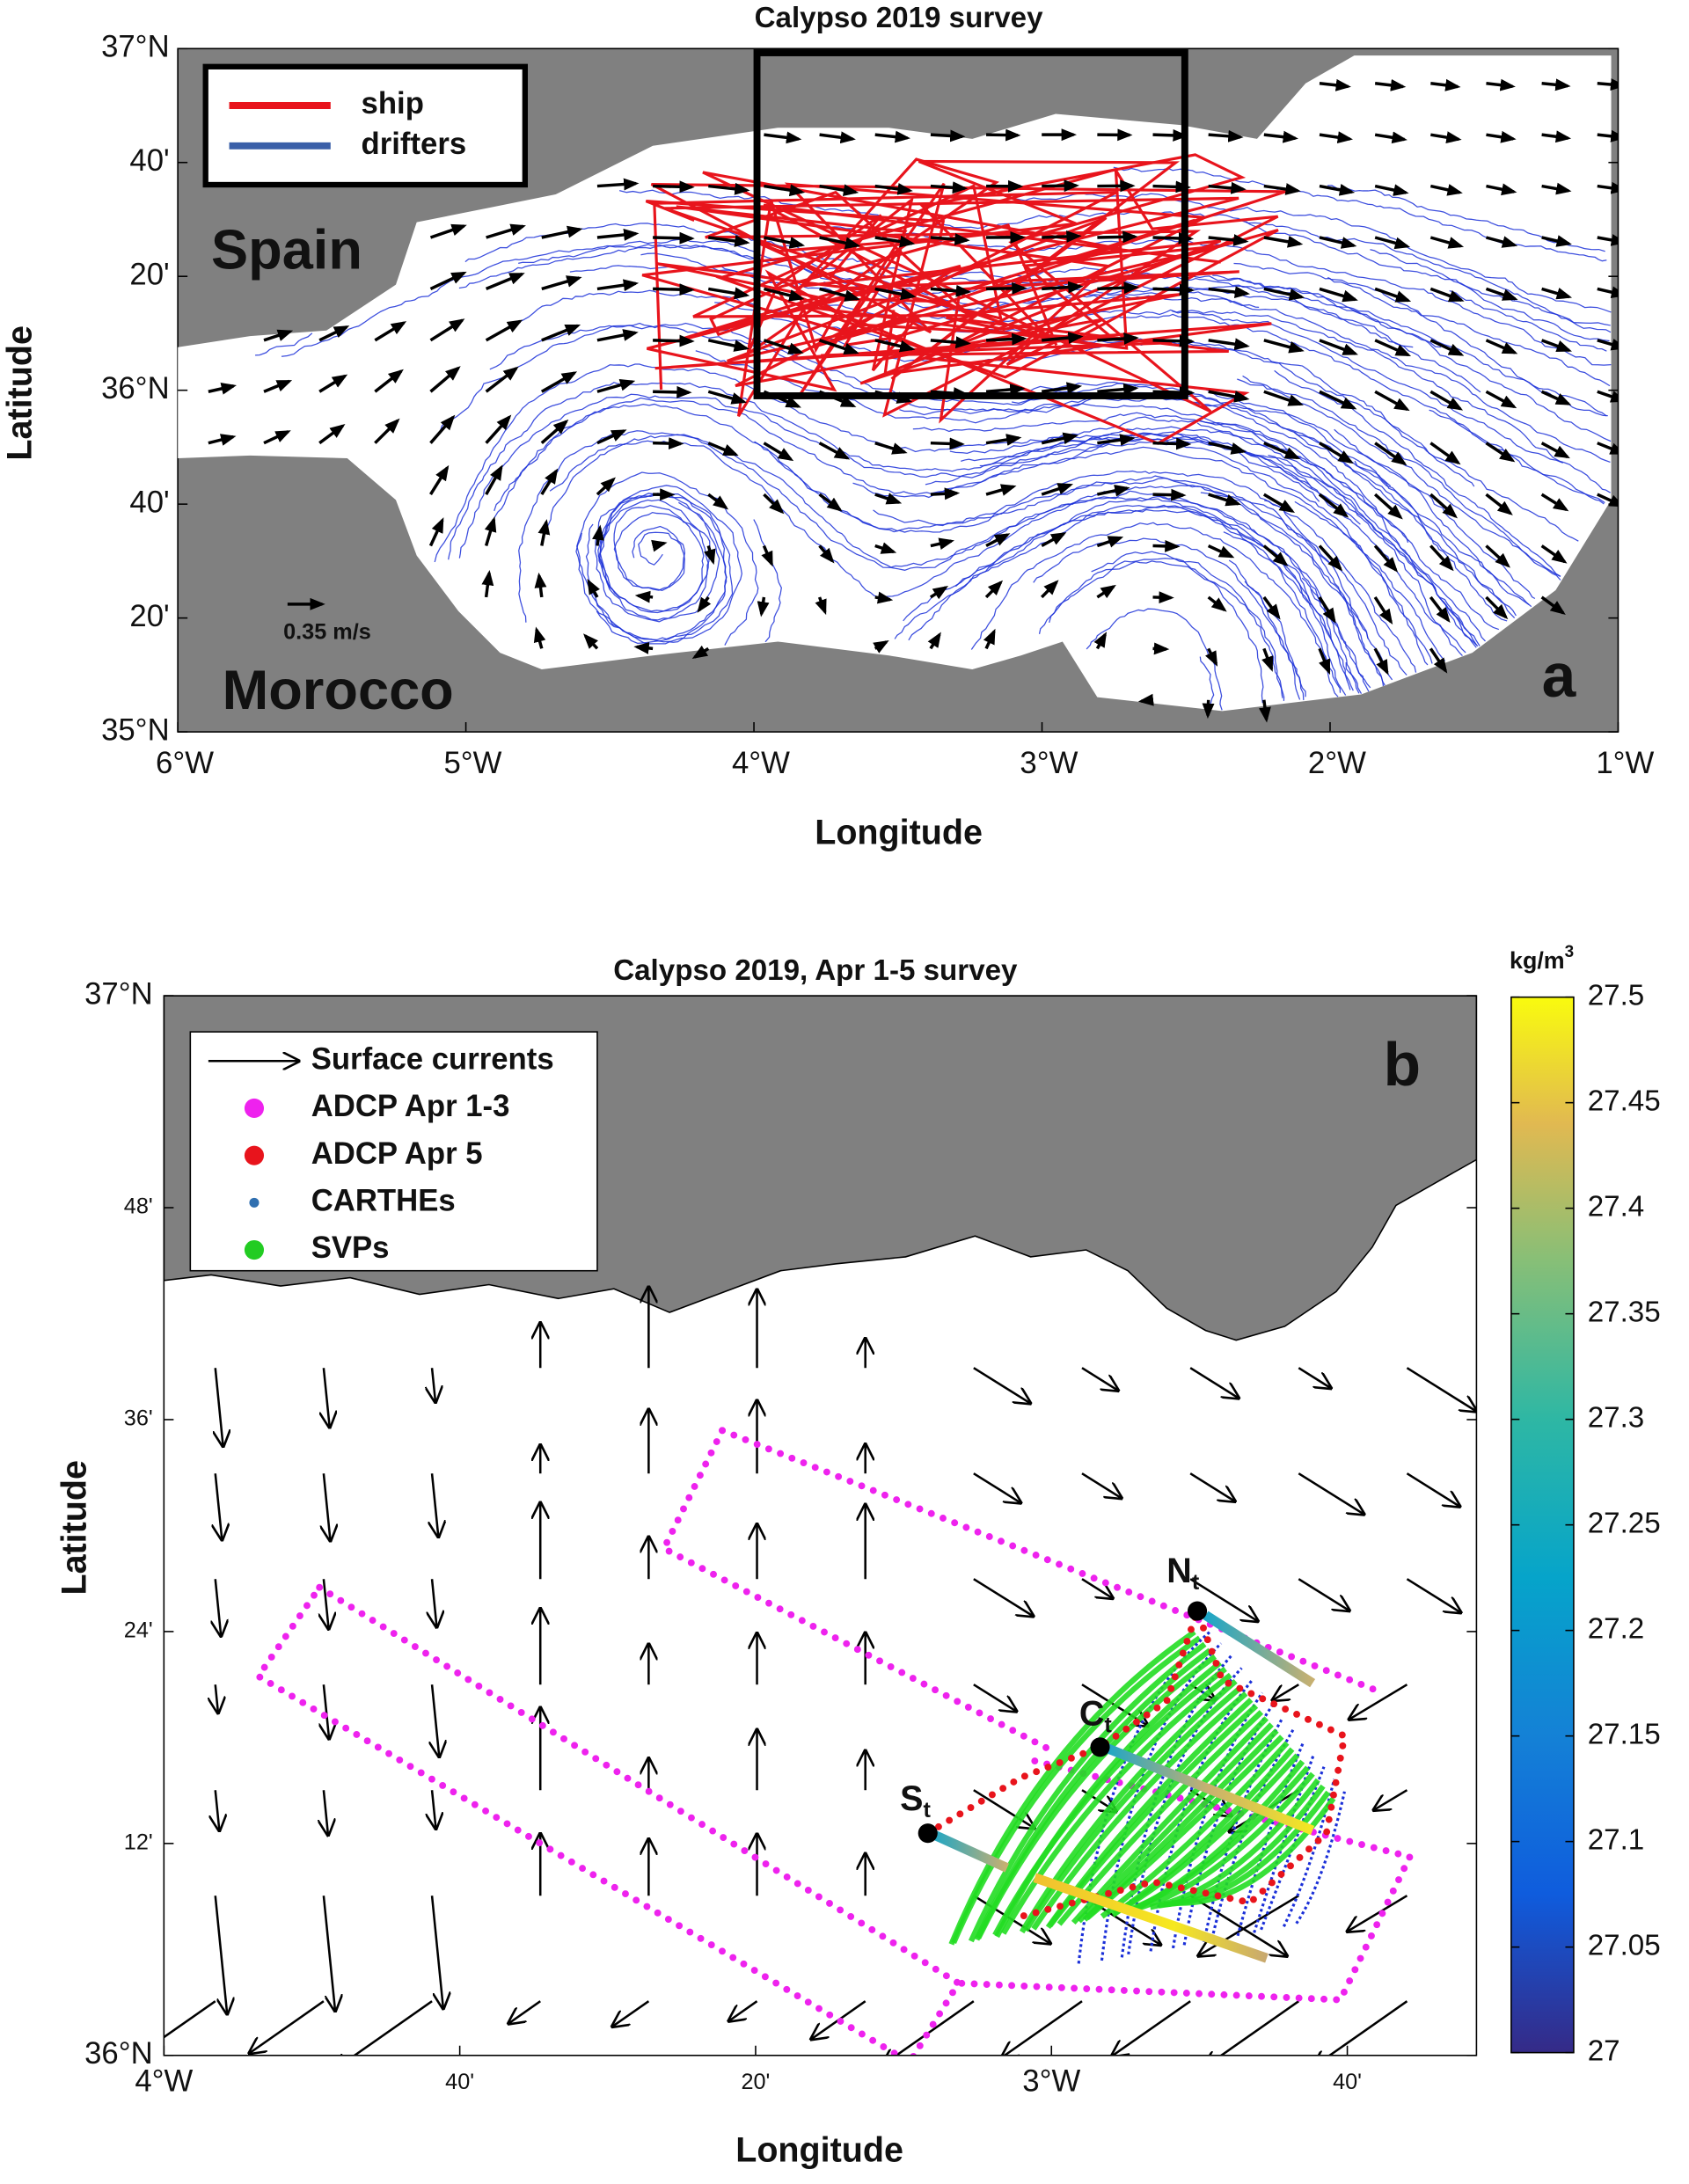 The image size is (1689, 2184). What do you see at coordinates (135, 388) in the screenshot?
I see `y-tick-label: 36°N` at bounding box center [135, 388].